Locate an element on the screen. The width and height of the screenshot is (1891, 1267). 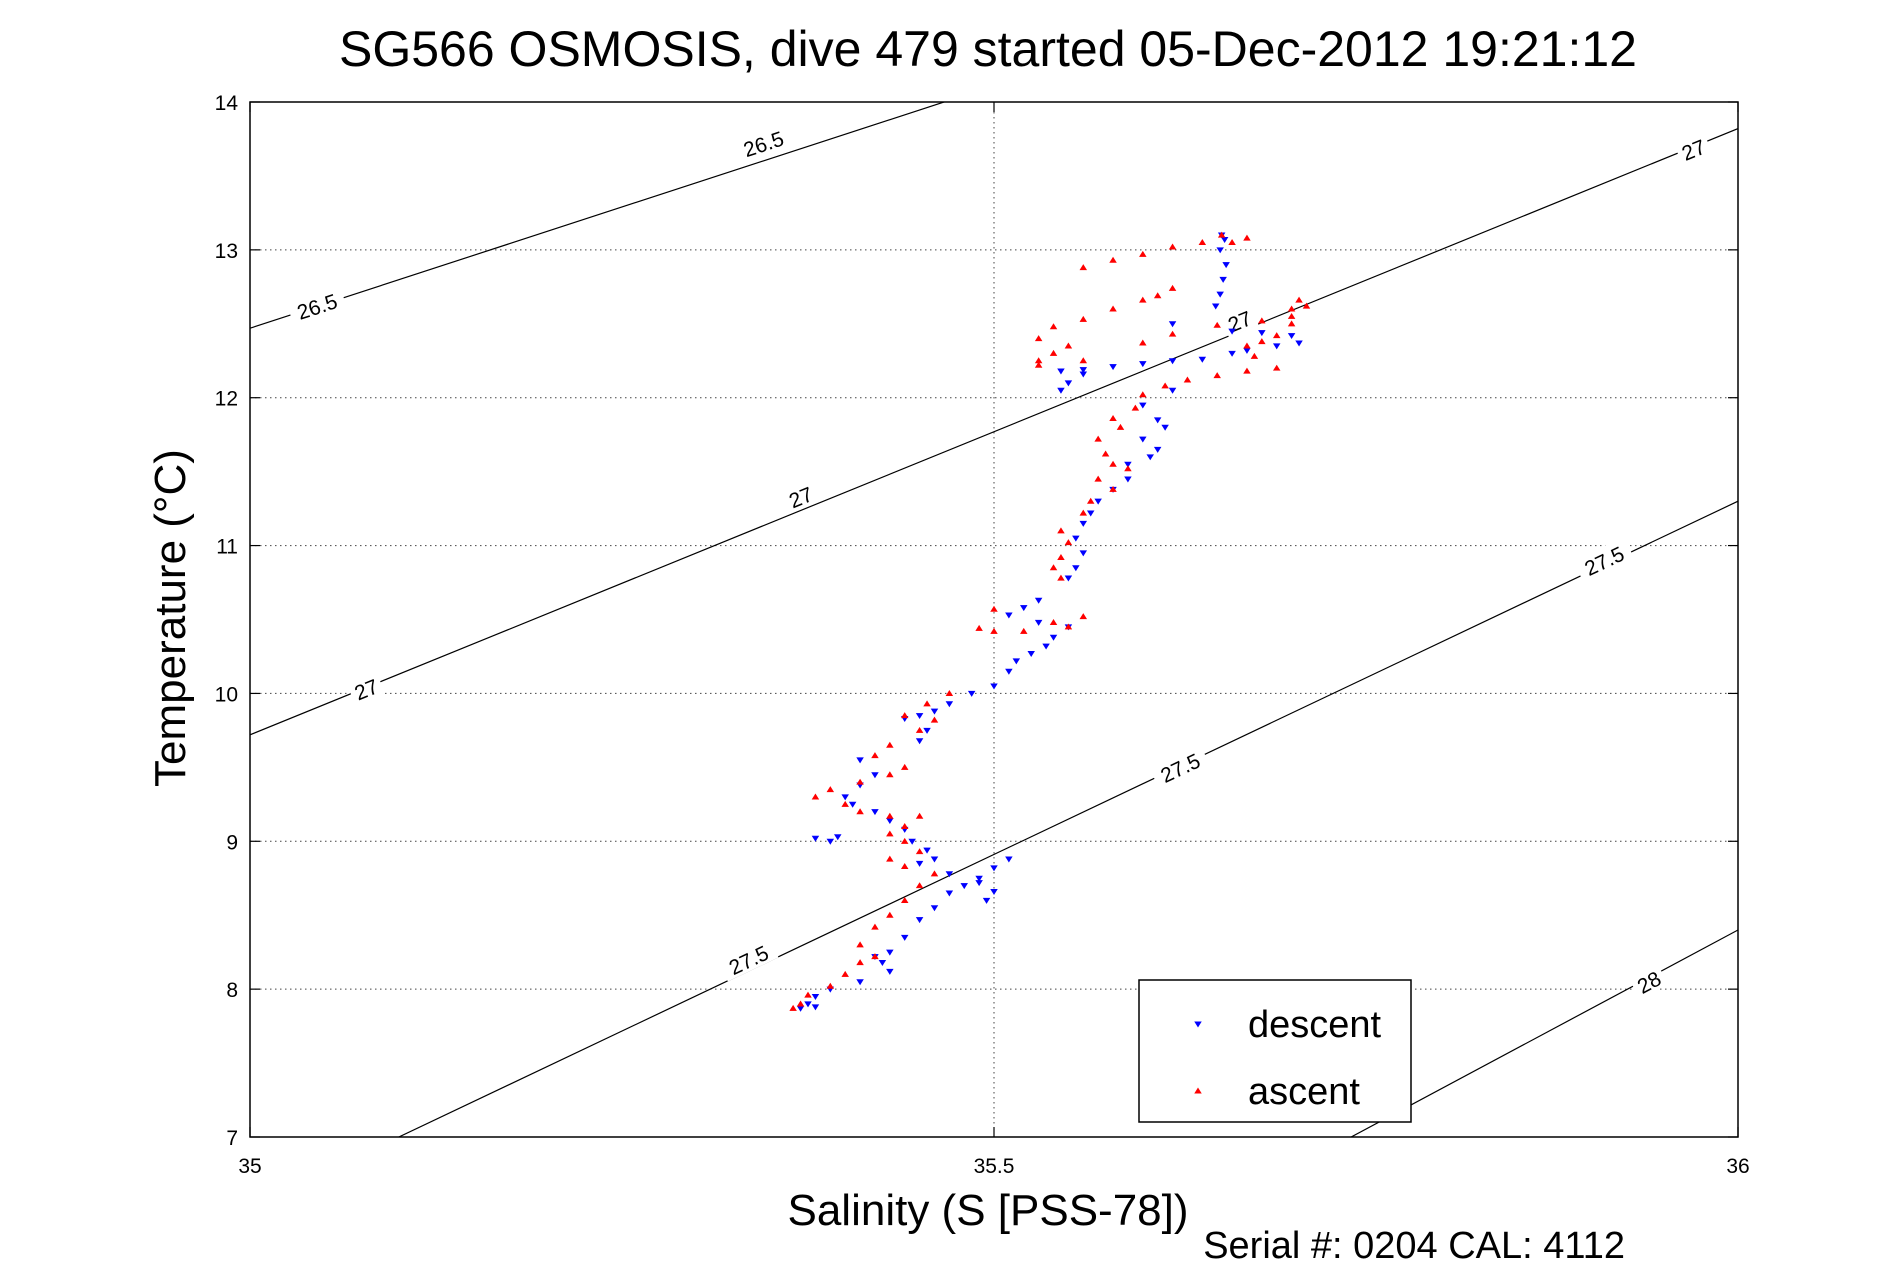
x-tick-label: 35 is located at coordinates (249, 1166).